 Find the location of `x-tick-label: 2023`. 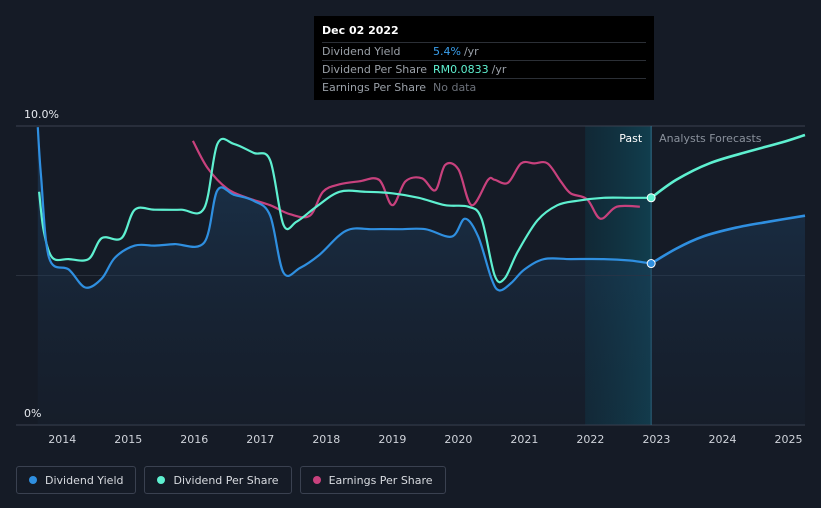

x-tick-label: 2023 is located at coordinates (656, 439).